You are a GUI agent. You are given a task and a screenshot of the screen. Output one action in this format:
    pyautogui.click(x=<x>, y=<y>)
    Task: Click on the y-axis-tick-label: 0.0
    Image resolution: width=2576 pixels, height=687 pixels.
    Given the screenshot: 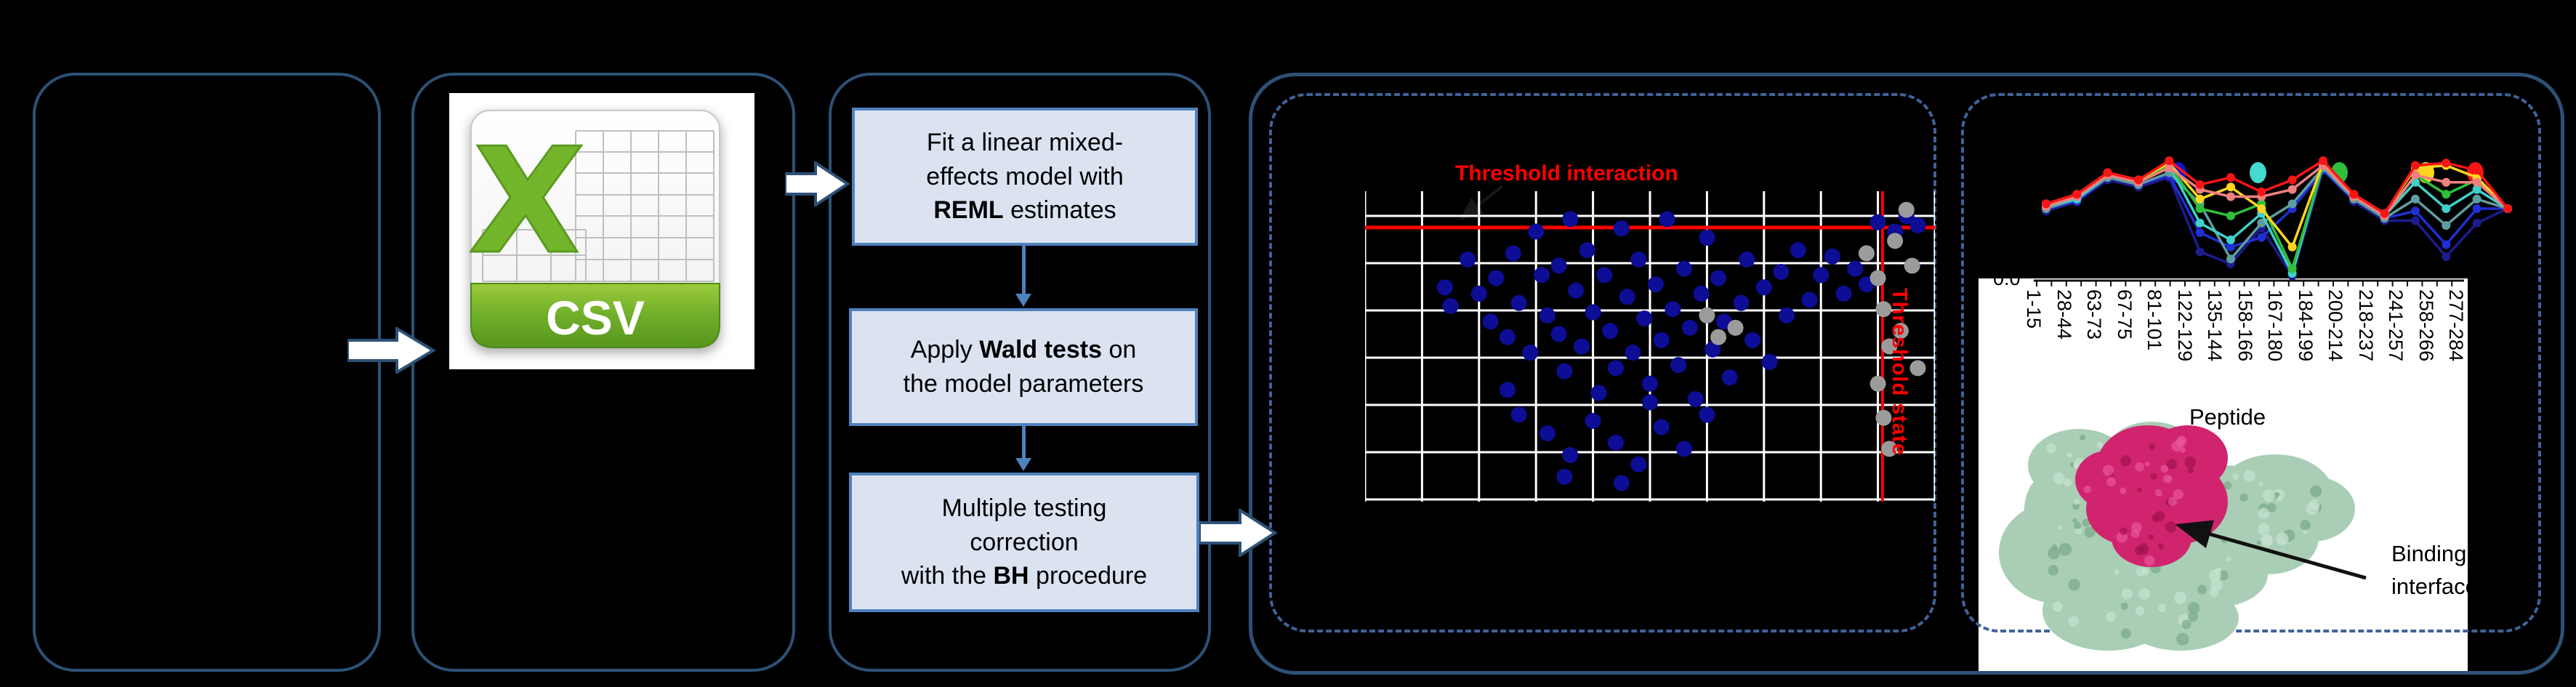 What is the action you would take?
    pyautogui.click(x=2007, y=278)
    